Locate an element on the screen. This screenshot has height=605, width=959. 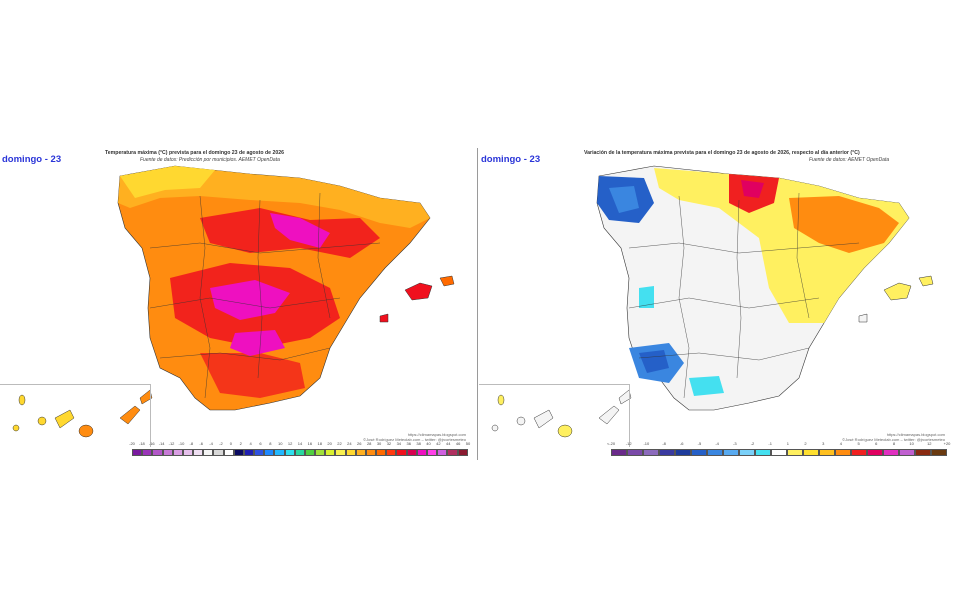
legend-tick-label: 50 is located at coordinates (468, 443).